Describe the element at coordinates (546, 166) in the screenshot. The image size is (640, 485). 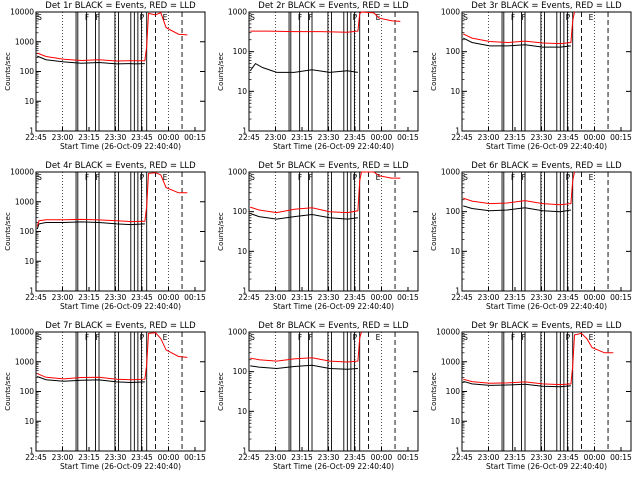
I see `panel-title: Det 6r BLACK = Events, RED = LLD` at that location.